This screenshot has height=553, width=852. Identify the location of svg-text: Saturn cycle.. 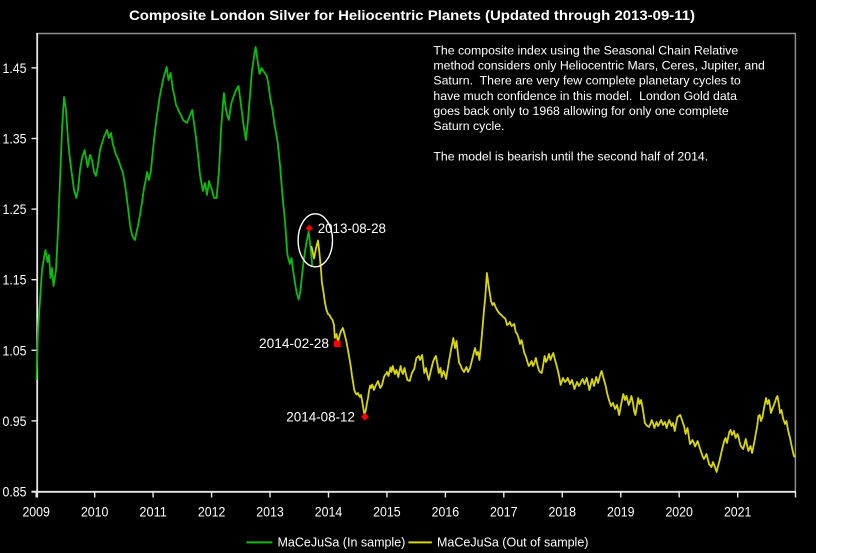
(468, 126).